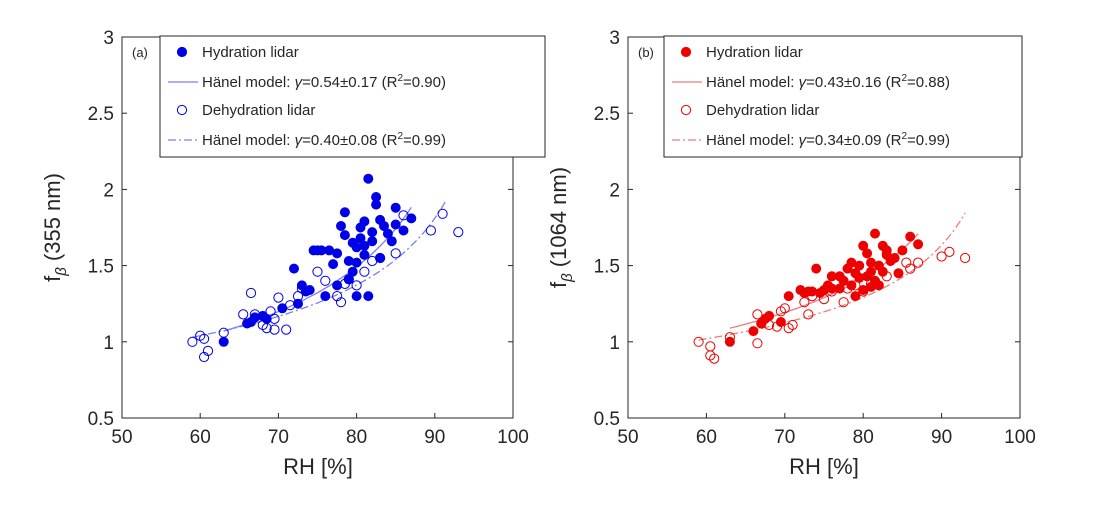 This screenshot has width=1110, height=517. I want to click on legend-dehydration-marker, so click(686, 110).